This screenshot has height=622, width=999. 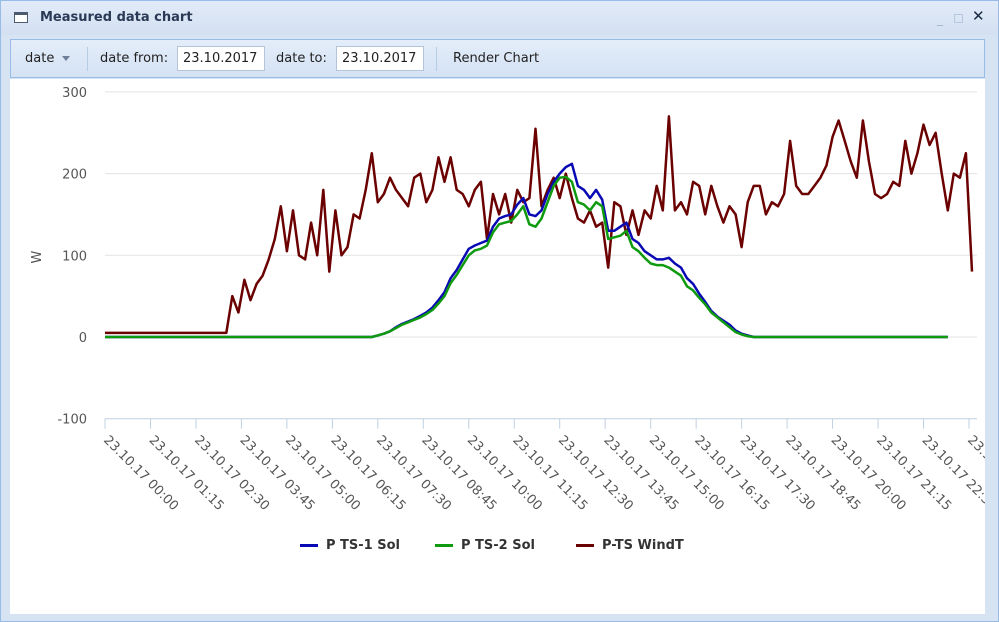 I want to click on title-bar: Measured data chart _ ✕, so click(x=499, y=18).